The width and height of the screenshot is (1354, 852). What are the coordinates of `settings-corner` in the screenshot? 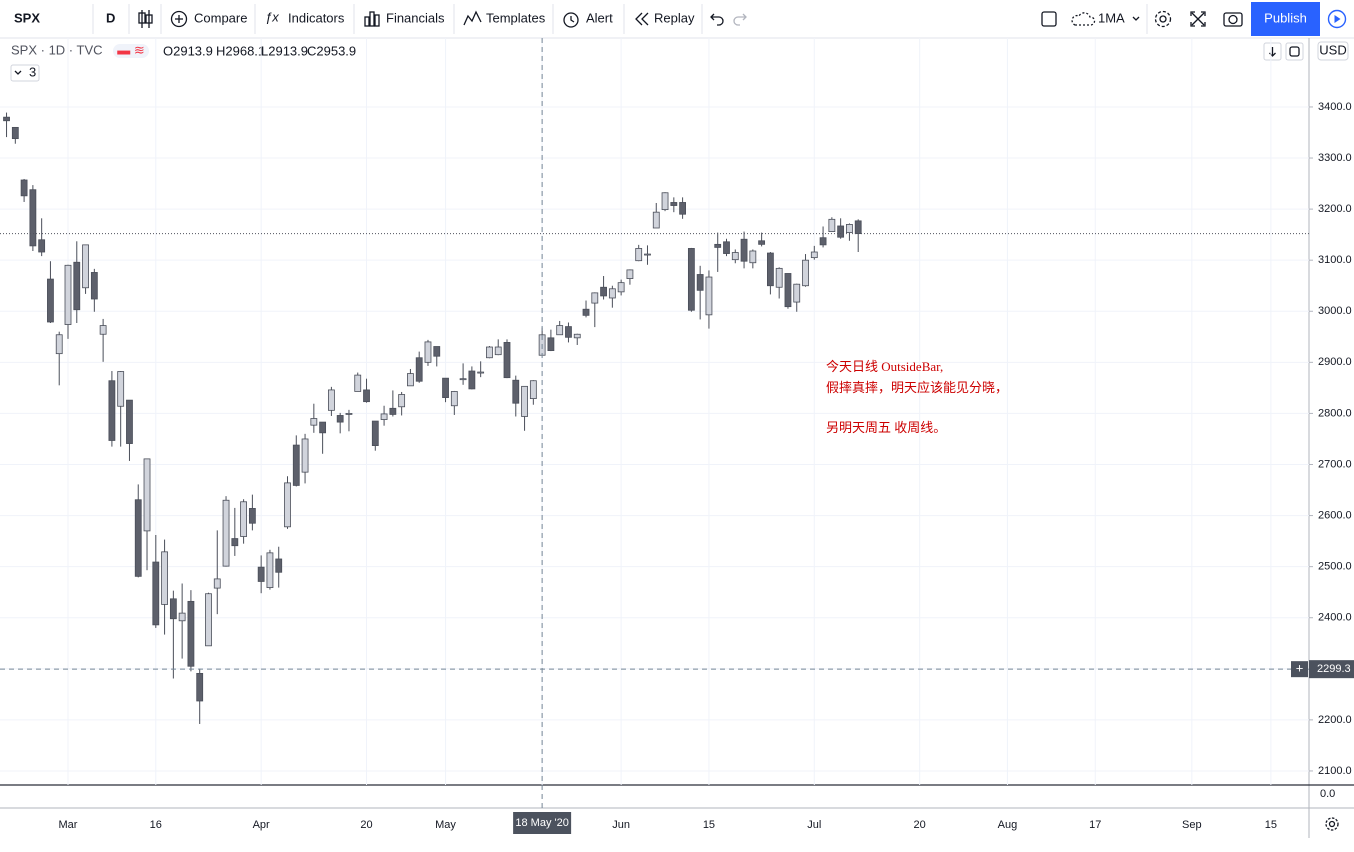 It's located at (1332, 824).